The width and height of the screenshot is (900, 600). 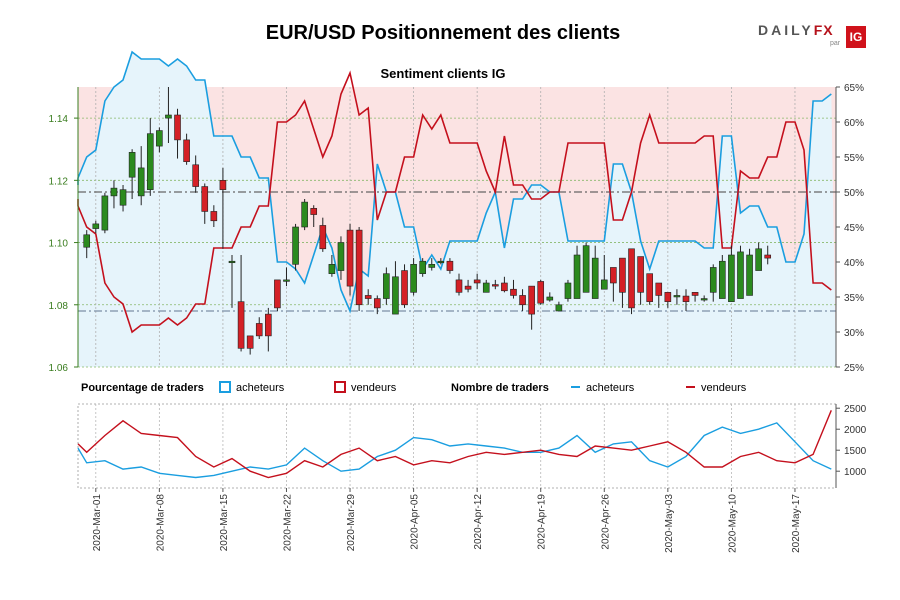 I want to click on price-tick-label: 1.06, so click(x=59, y=368).